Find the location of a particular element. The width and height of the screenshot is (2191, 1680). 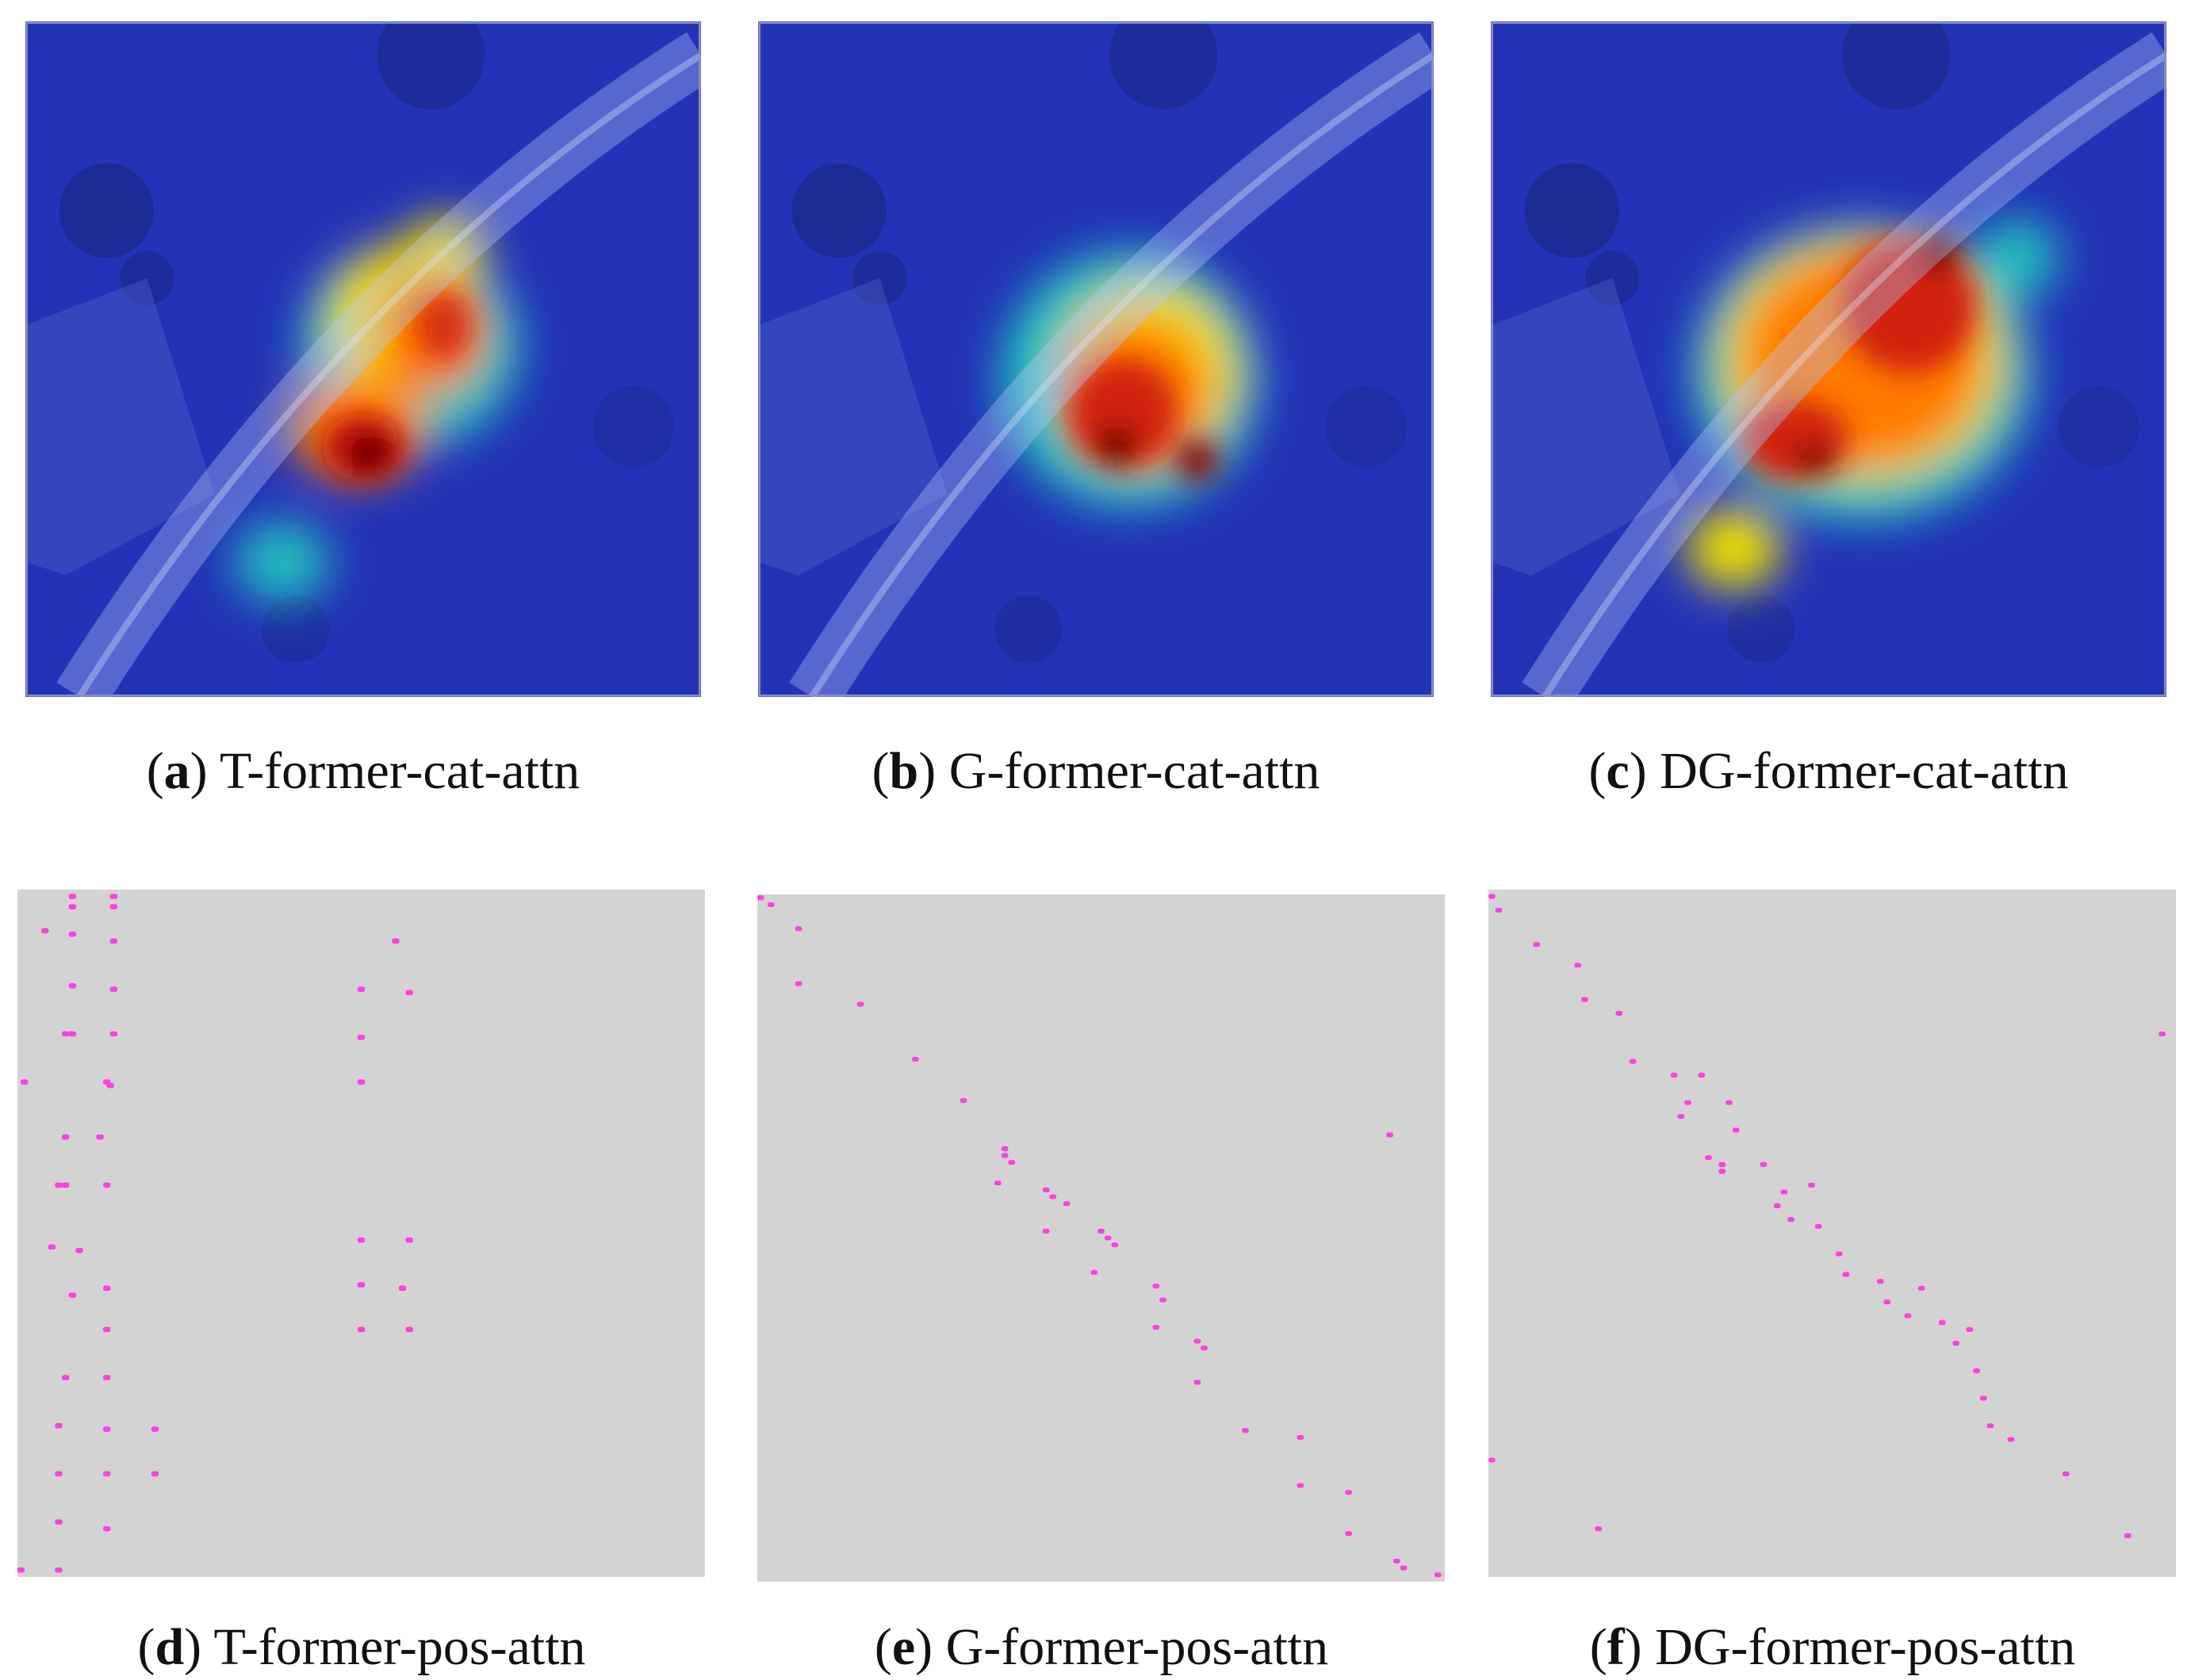

caption-text: G-former-cat-attn is located at coordinates (1134, 771).